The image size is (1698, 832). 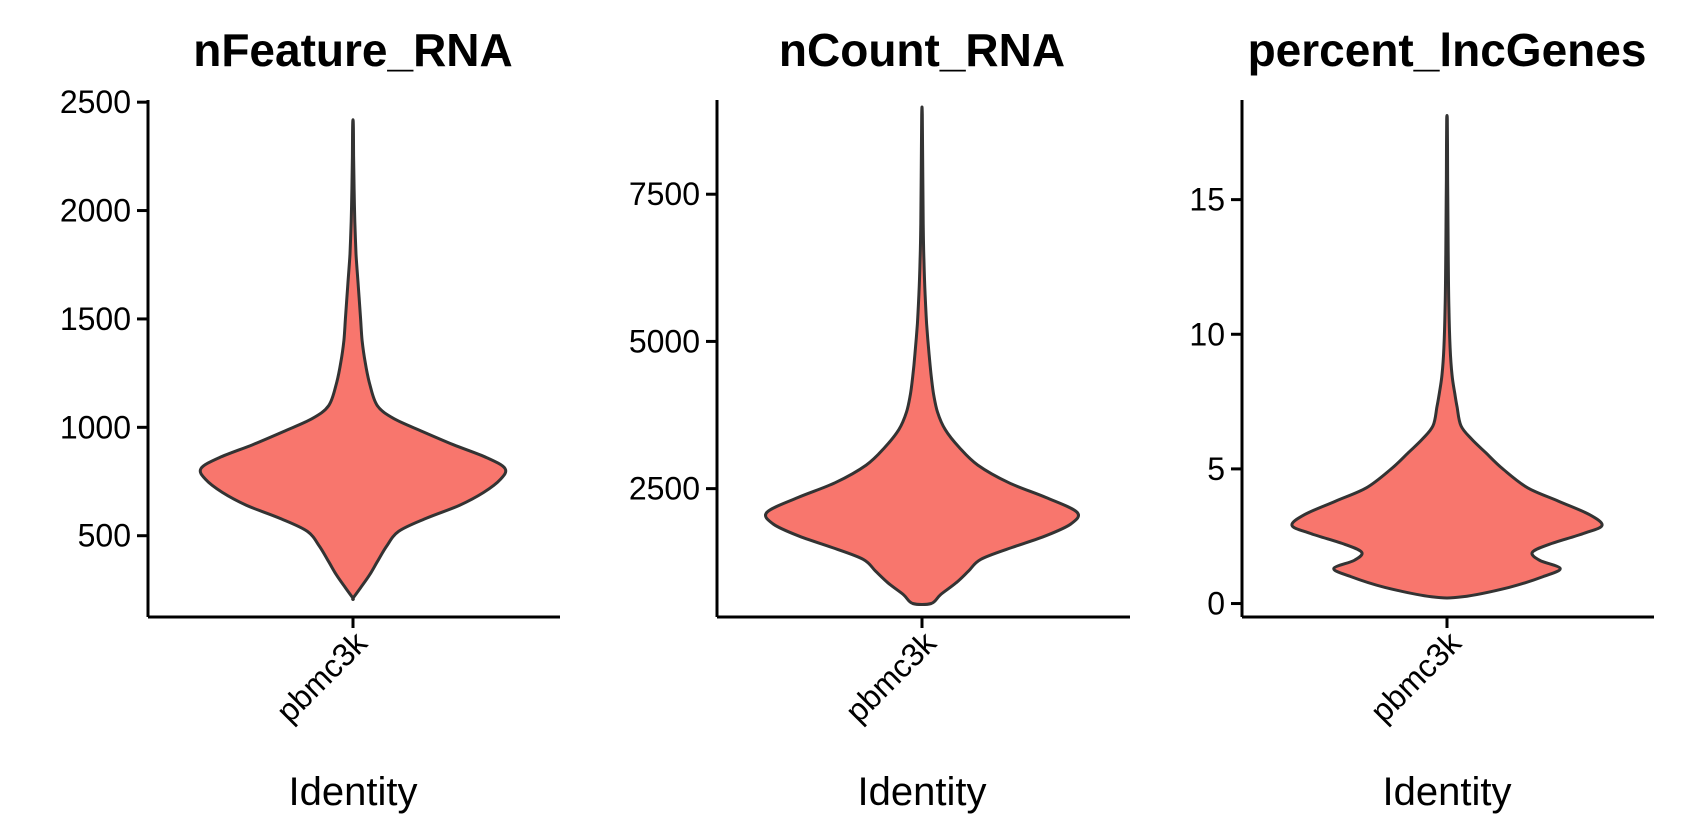 I want to click on y-tick-label: 5000, so click(x=664, y=341).